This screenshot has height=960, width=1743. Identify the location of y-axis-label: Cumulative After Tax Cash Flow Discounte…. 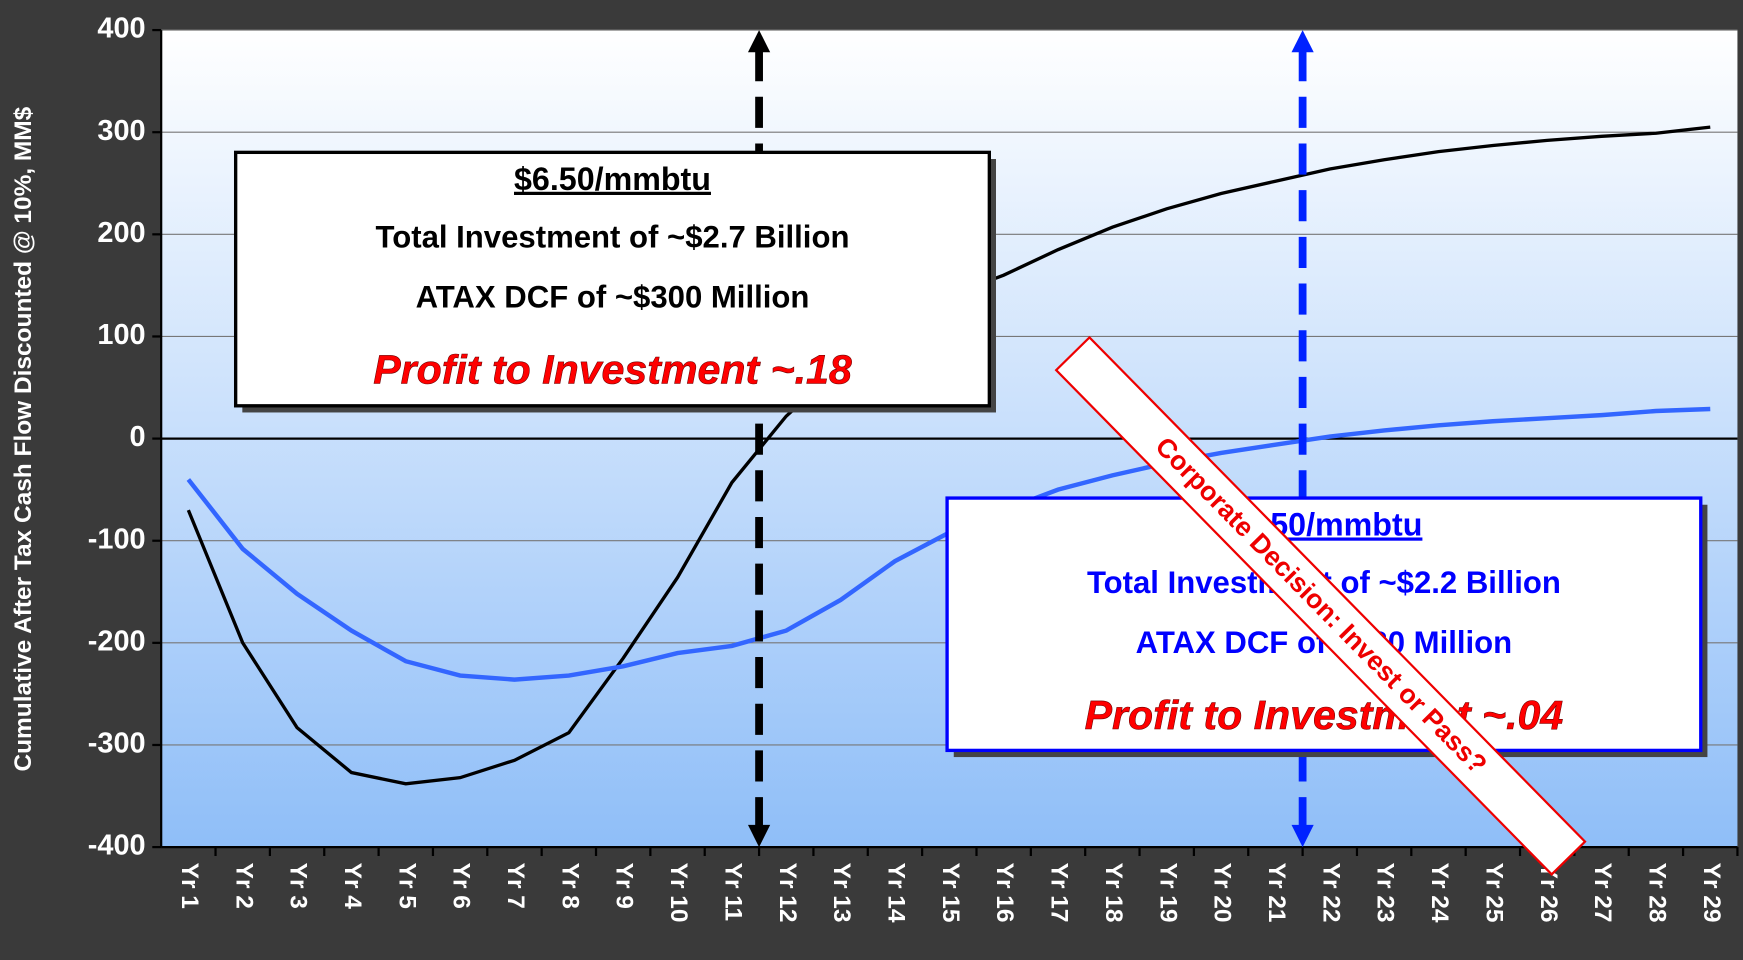
(23, 438).